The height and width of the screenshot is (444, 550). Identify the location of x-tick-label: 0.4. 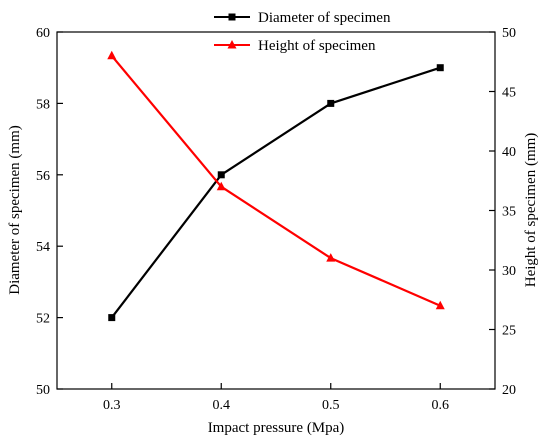
(222, 405).